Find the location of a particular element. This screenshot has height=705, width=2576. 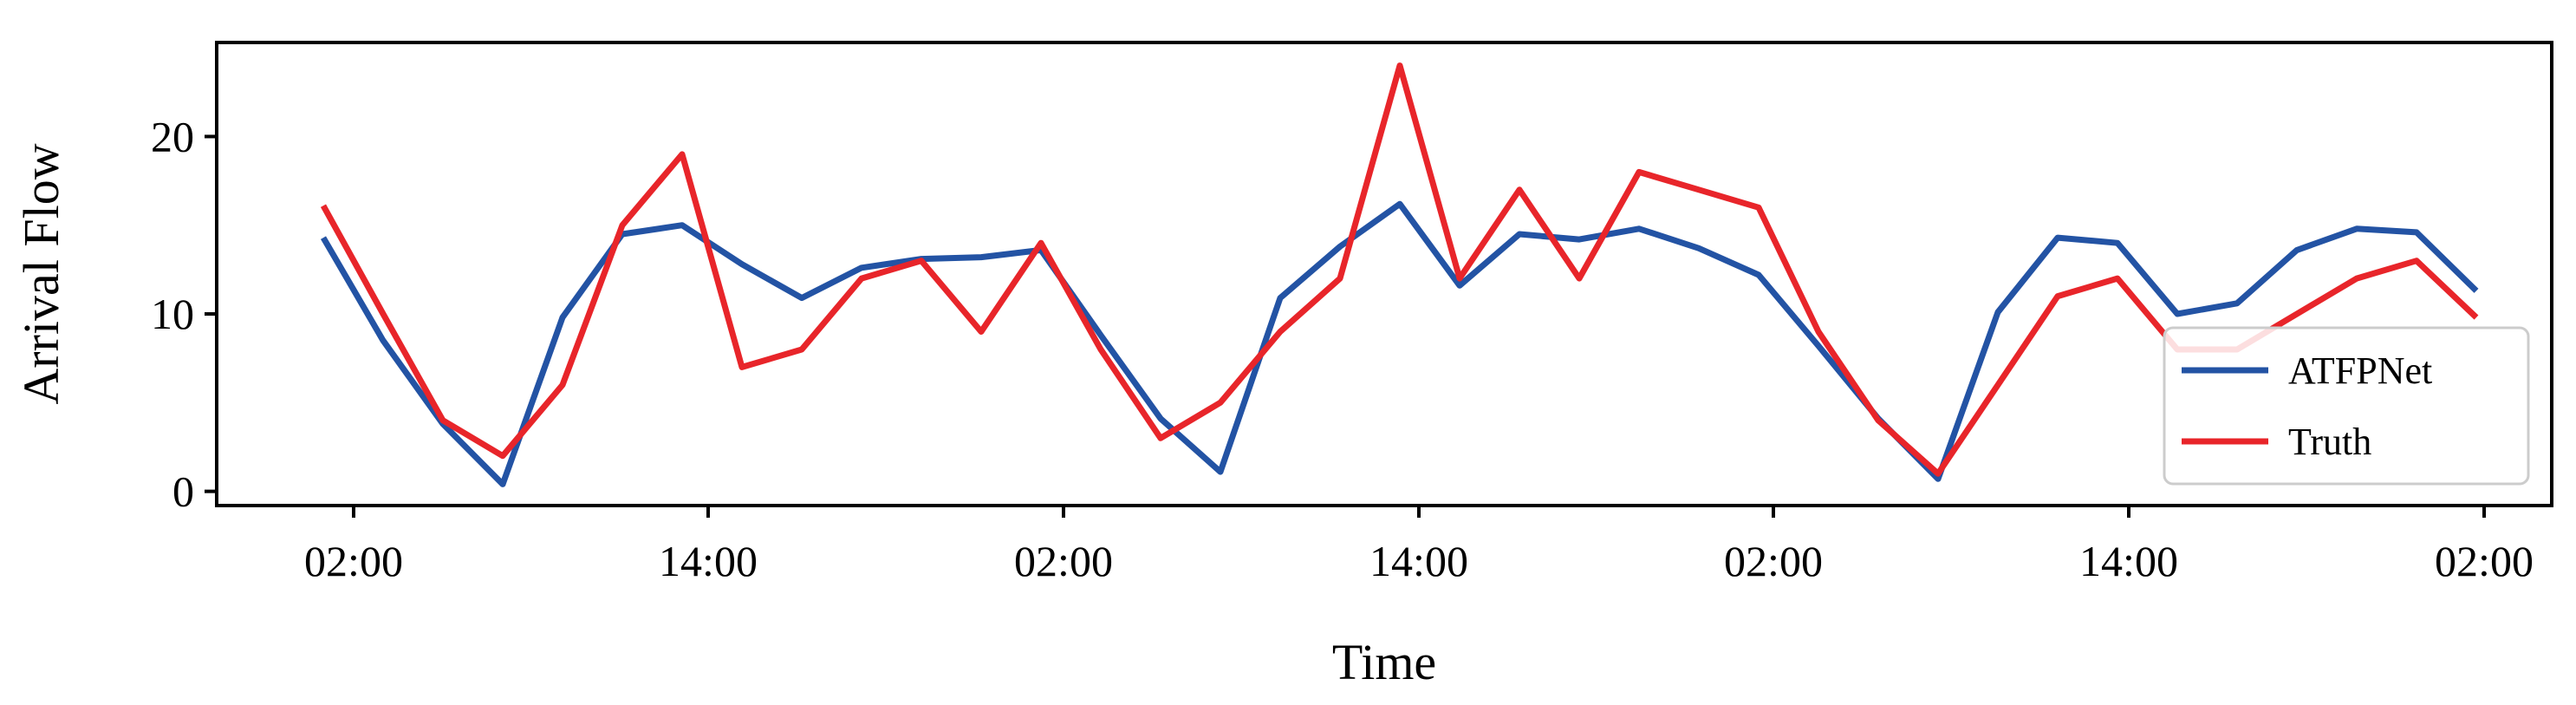

legend-box is located at coordinates (2346, 406).